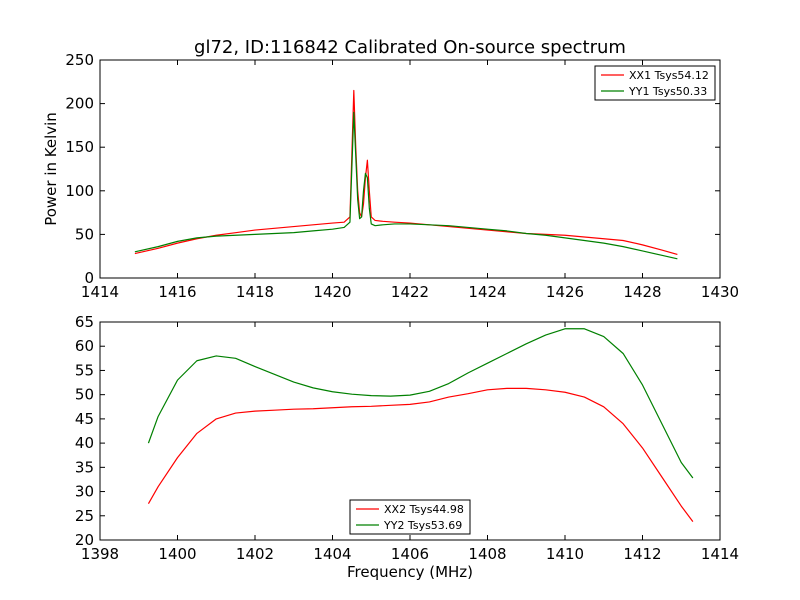 The height and width of the screenshot is (600, 800). I want to click on top-legend-box, so click(655, 83).